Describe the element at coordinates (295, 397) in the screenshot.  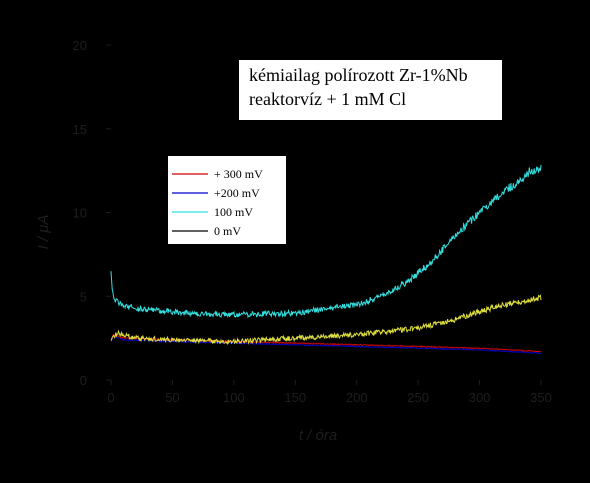
I see `x-tick-label-3: 150` at that location.